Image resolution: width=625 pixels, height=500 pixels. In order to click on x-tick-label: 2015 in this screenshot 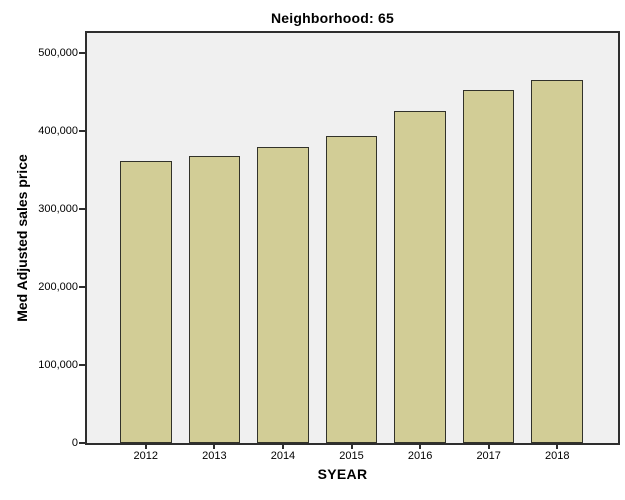, I will do `click(351, 456)`.